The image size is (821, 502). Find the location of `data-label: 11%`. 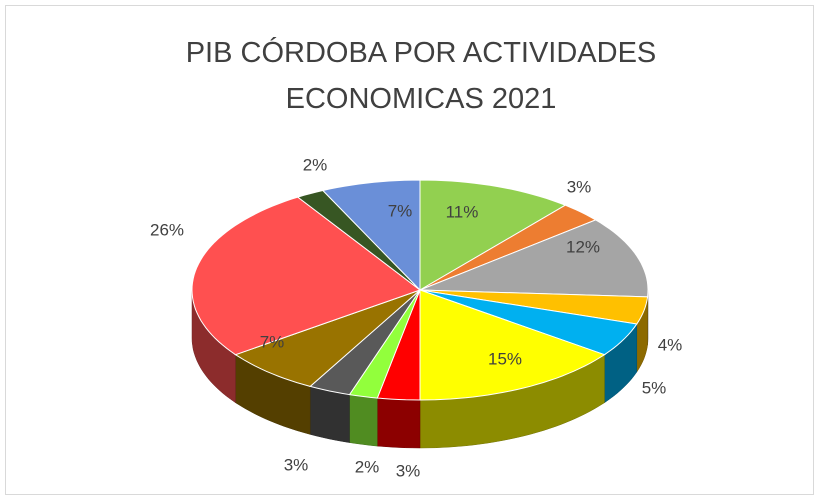

data-label: 11% is located at coordinates (462, 211).